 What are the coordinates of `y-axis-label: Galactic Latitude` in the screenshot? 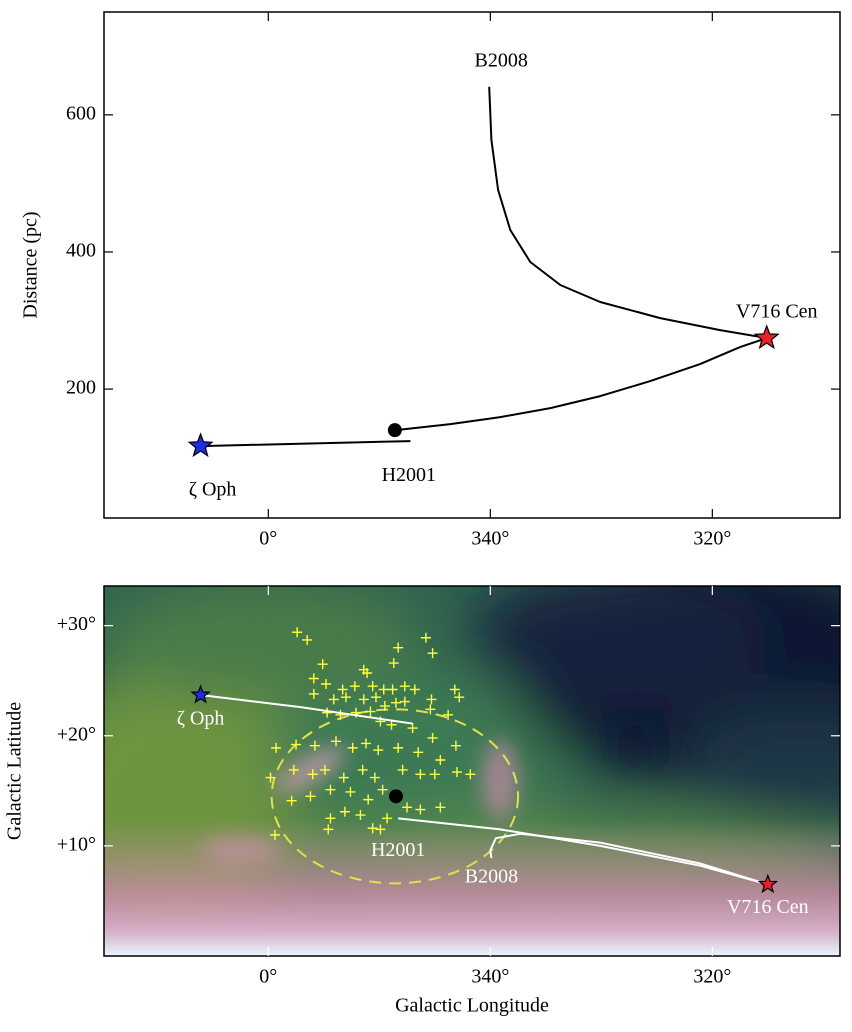 It's located at (15, 771).